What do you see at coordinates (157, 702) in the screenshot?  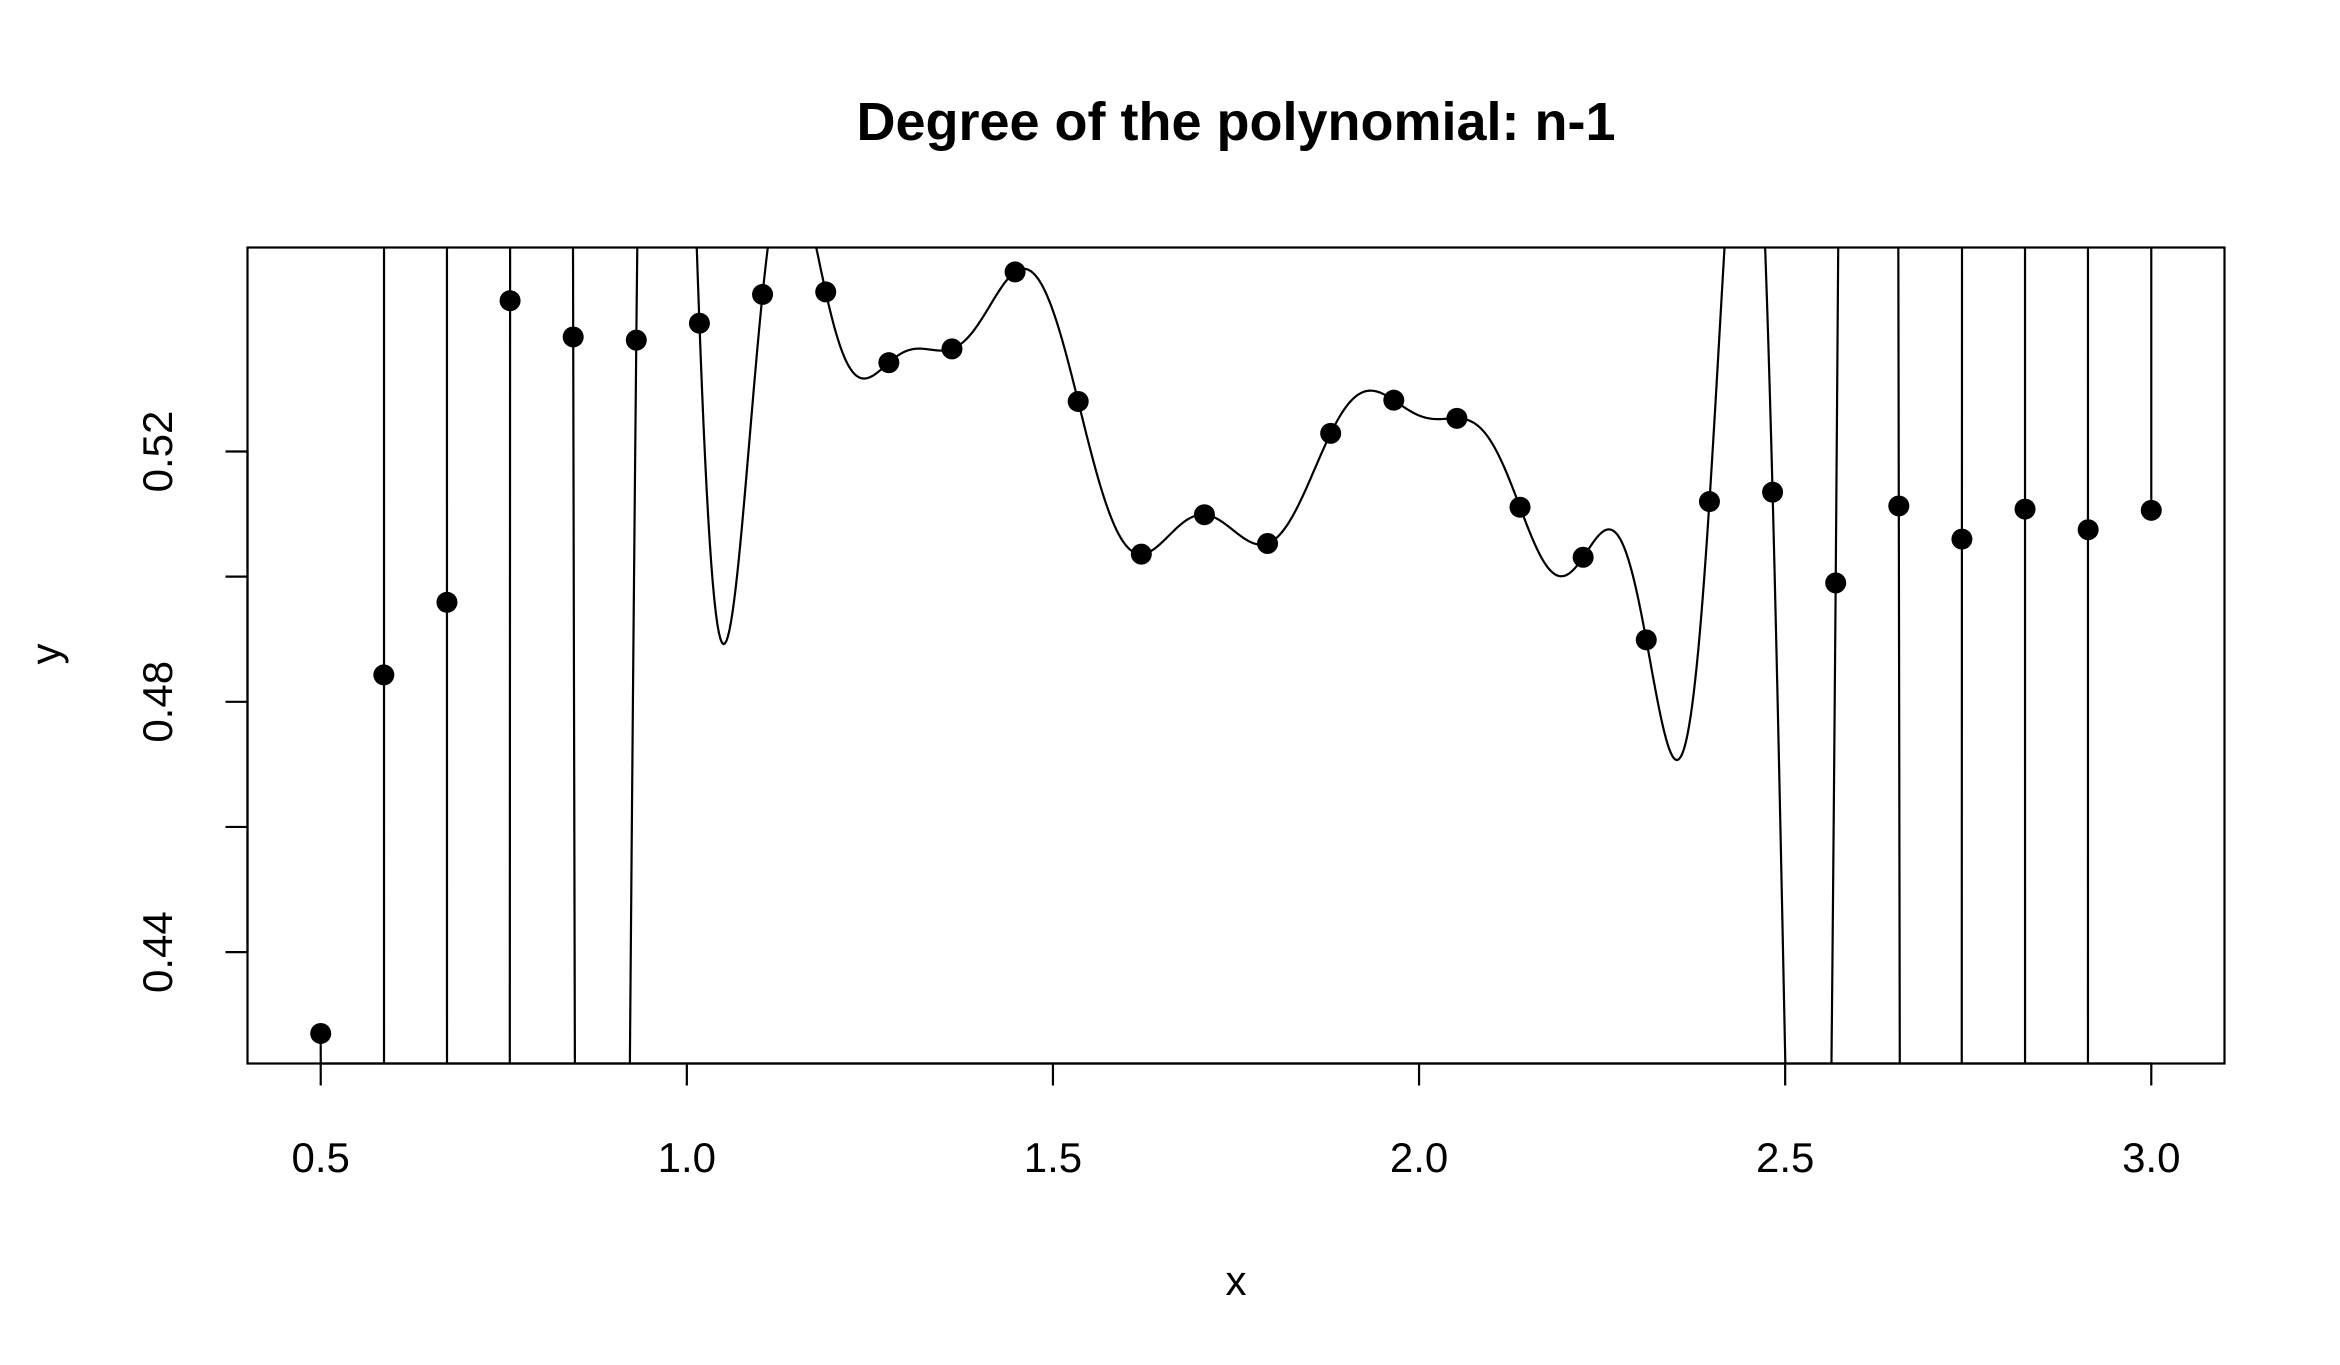 I see `y-tick-label: 0.48` at bounding box center [157, 702].